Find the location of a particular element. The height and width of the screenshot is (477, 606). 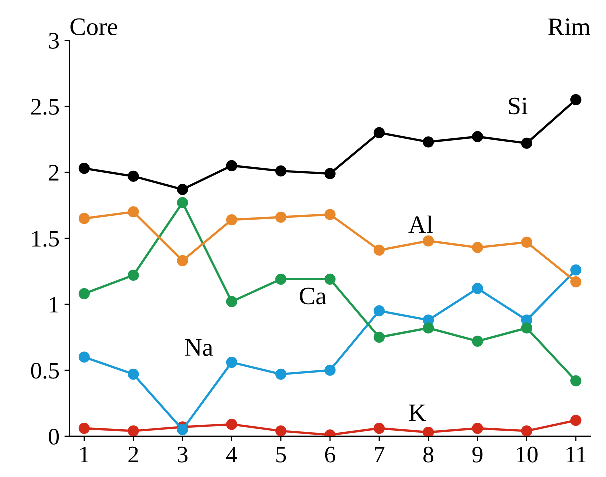

y-tick-label: 3 is located at coordinates (54, 41).